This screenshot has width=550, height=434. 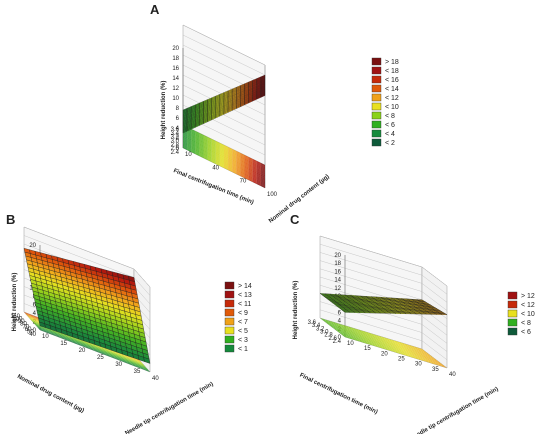 What do you see at coordinates (155, 9) in the screenshot?
I see `panel-label-a: A` at bounding box center [155, 9].